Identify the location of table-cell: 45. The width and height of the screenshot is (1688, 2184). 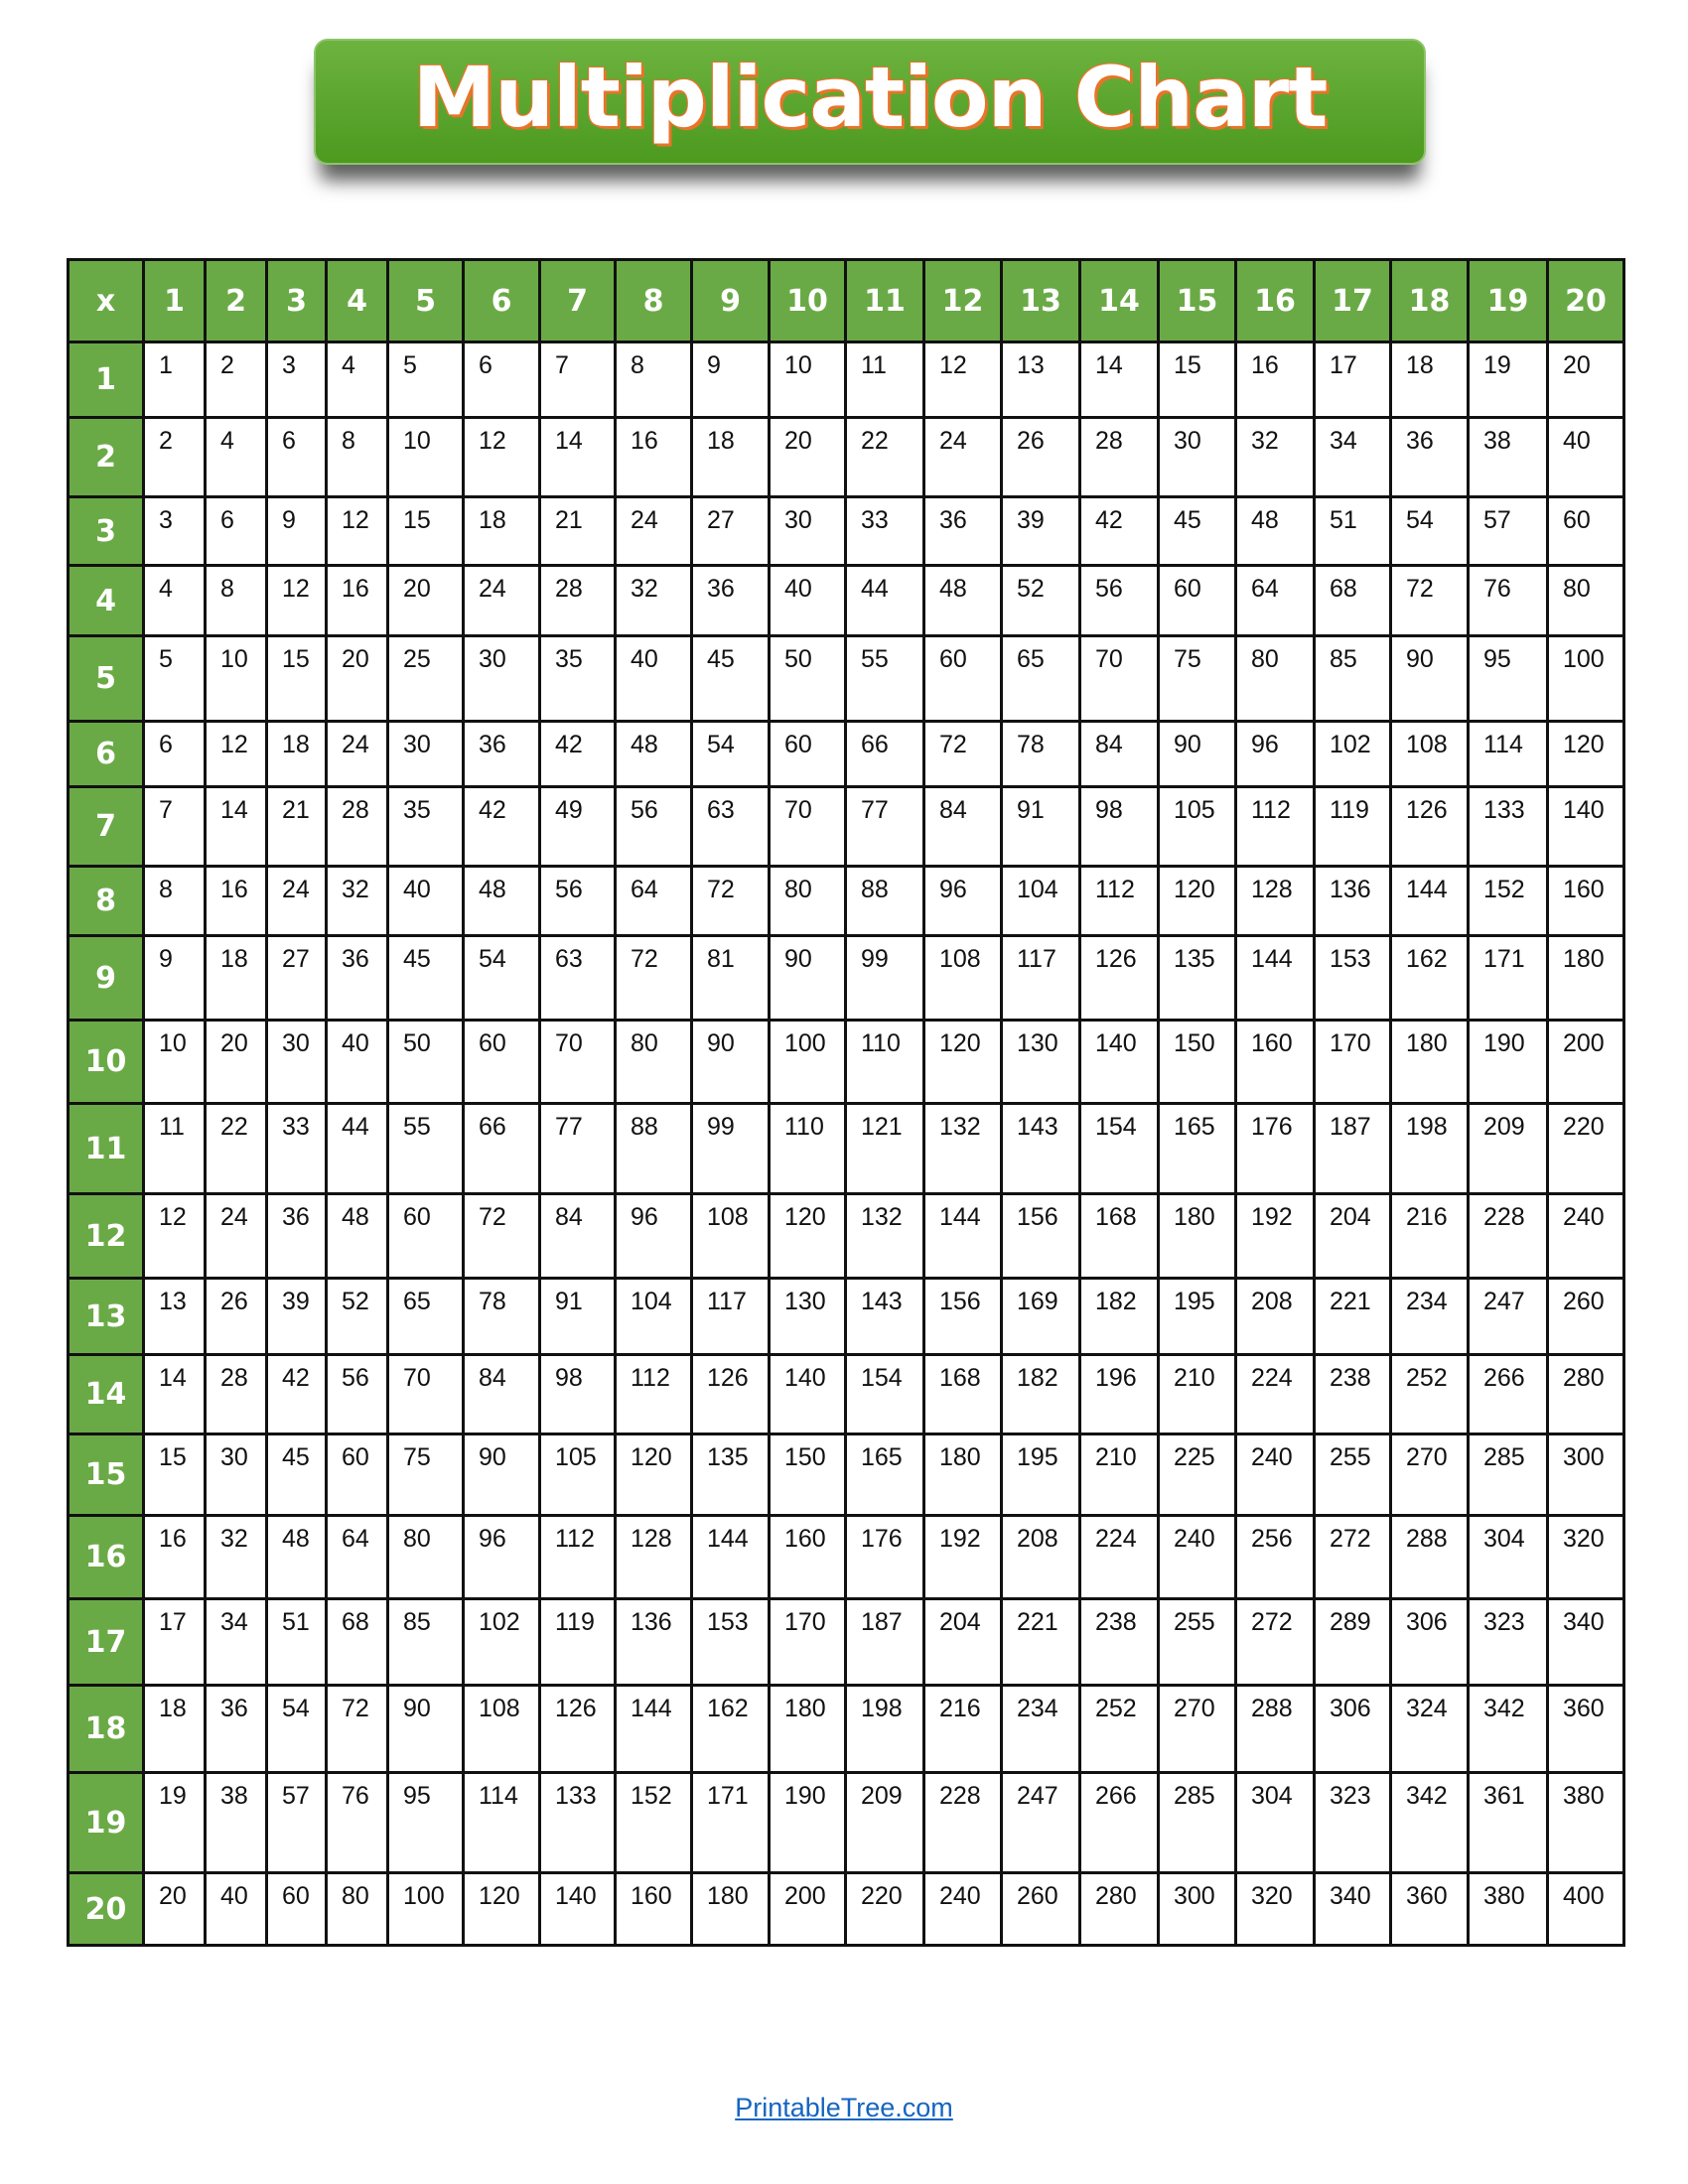
(1198, 532).